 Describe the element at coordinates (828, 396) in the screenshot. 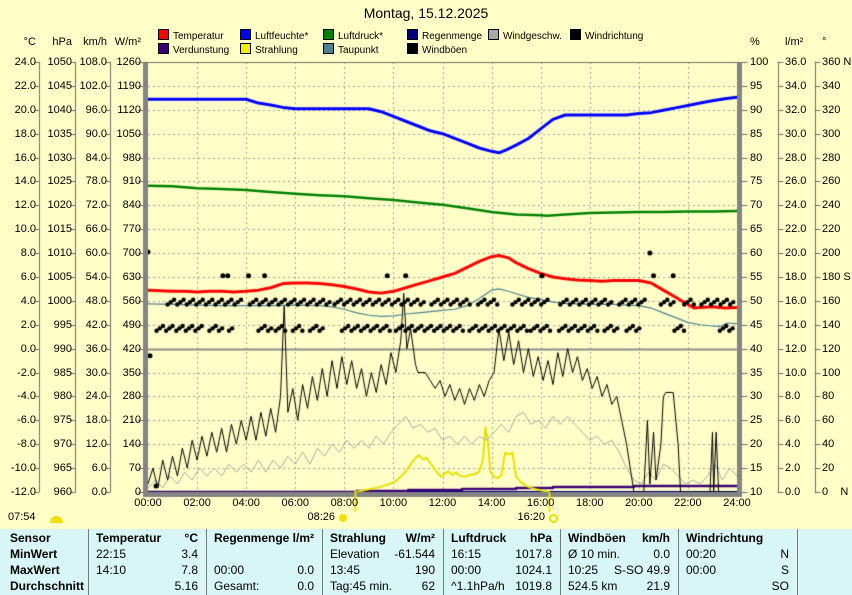

I see `axis-tick: 80` at that location.